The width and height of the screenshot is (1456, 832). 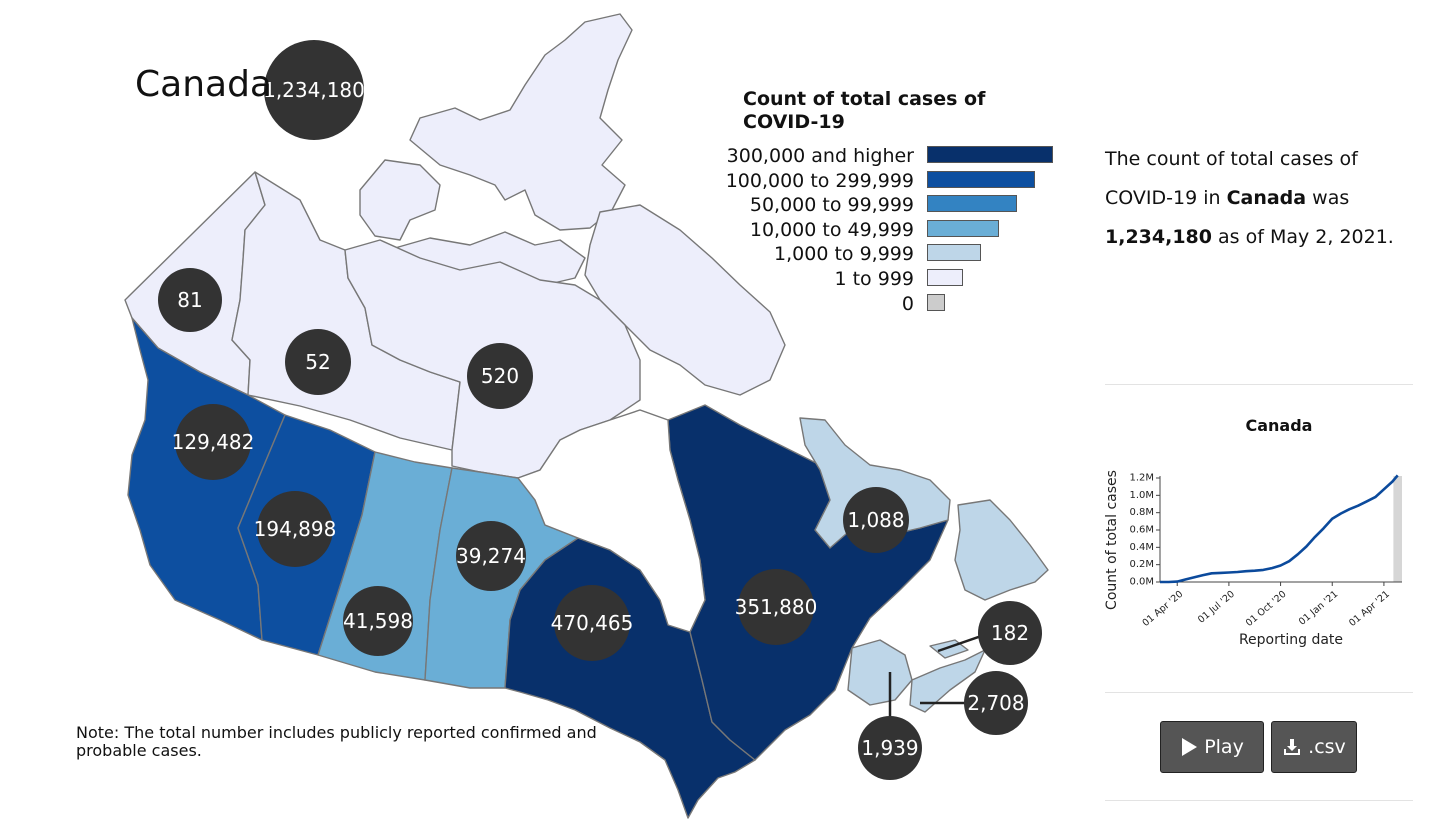 I want to click on bubble-saskatchewan: 41,598, so click(x=378, y=621).